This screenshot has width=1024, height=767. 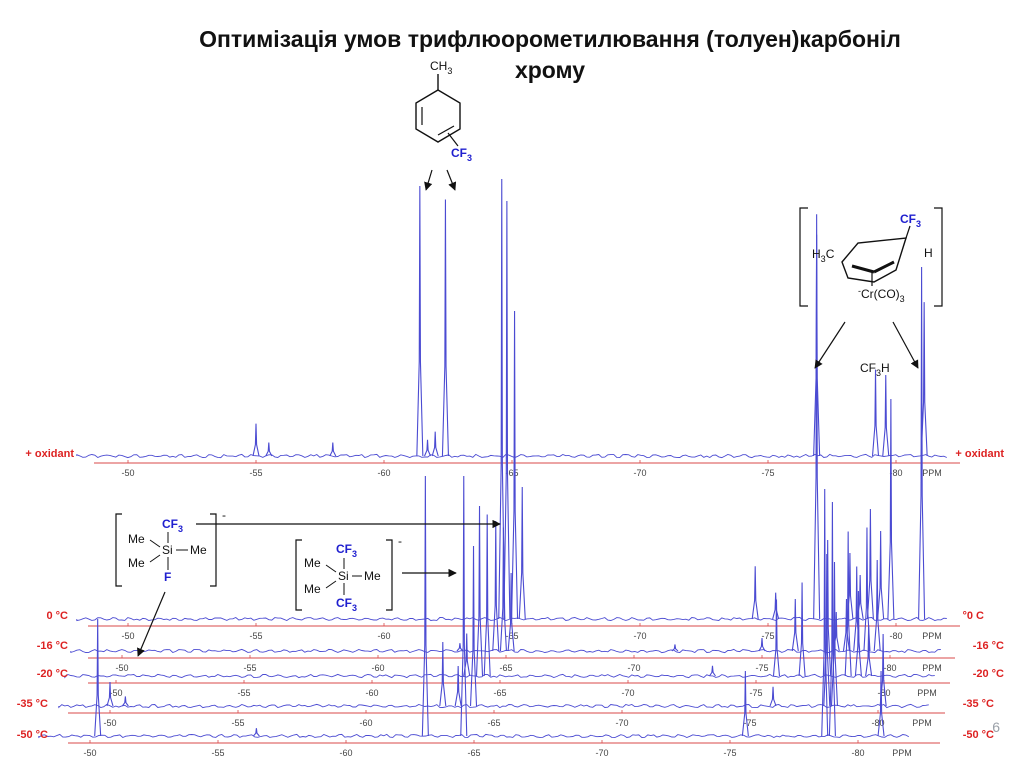 What do you see at coordinates (863, 269) in the screenshot?
I see `ring-bond` at bounding box center [863, 269].